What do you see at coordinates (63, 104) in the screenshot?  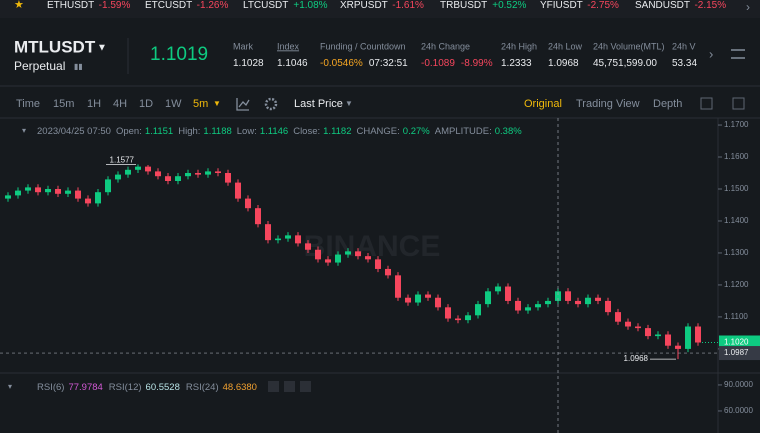 I see `interval-button: 15m` at bounding box center [63, 104].